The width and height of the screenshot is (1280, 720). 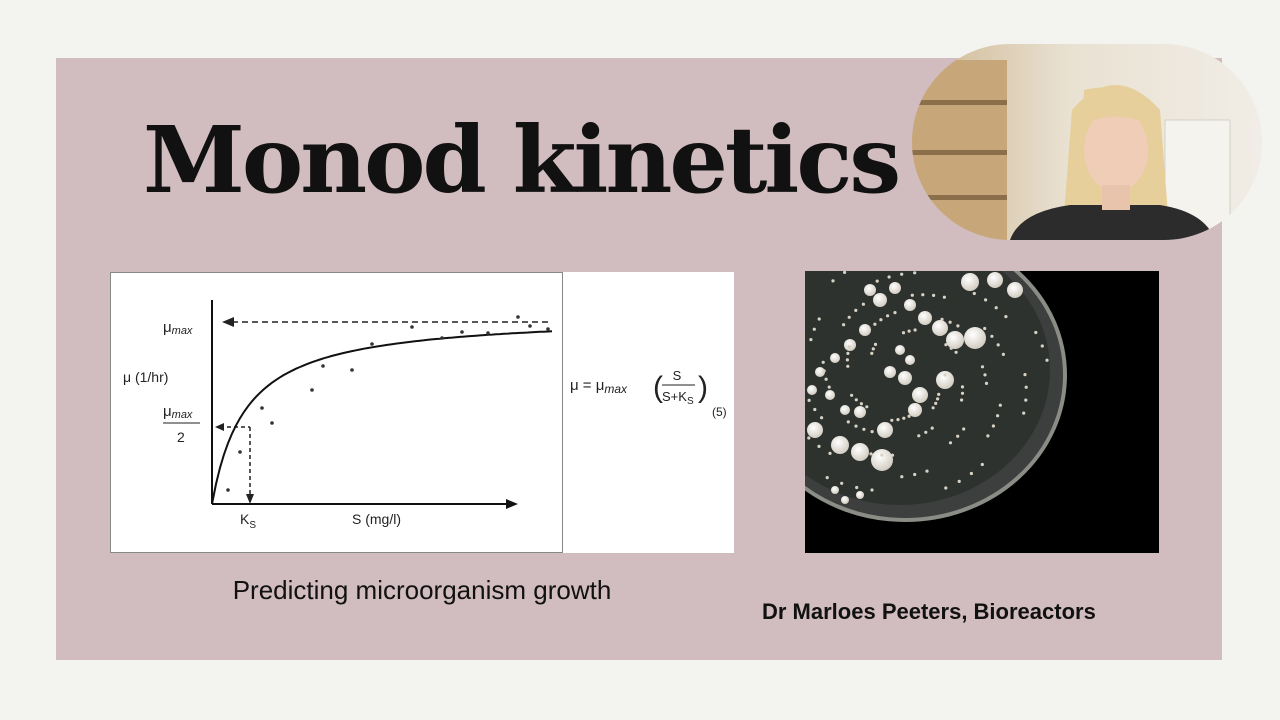 What do you see at coordinates (145, 377) in the screenshot?
I see `y-axis-label: μ (1/hr)` at bounding box center [145, 377].